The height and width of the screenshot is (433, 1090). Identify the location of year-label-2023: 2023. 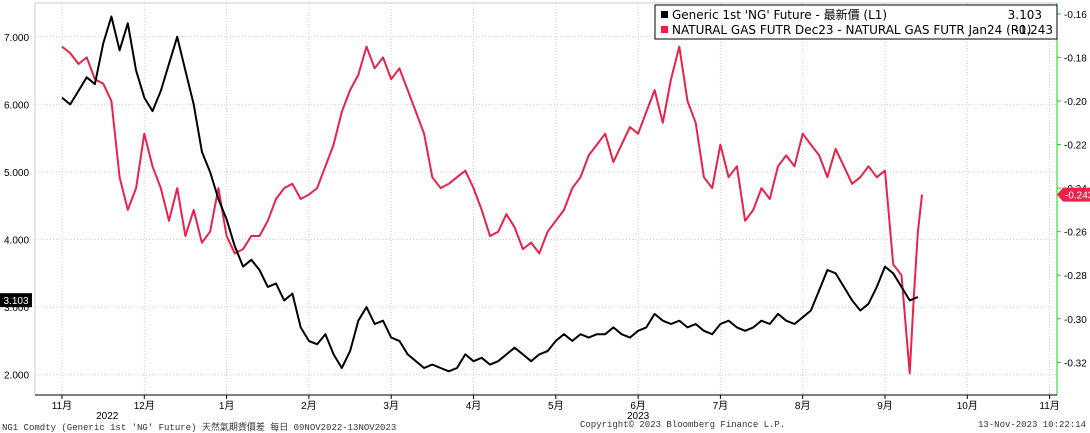
(638, 416).